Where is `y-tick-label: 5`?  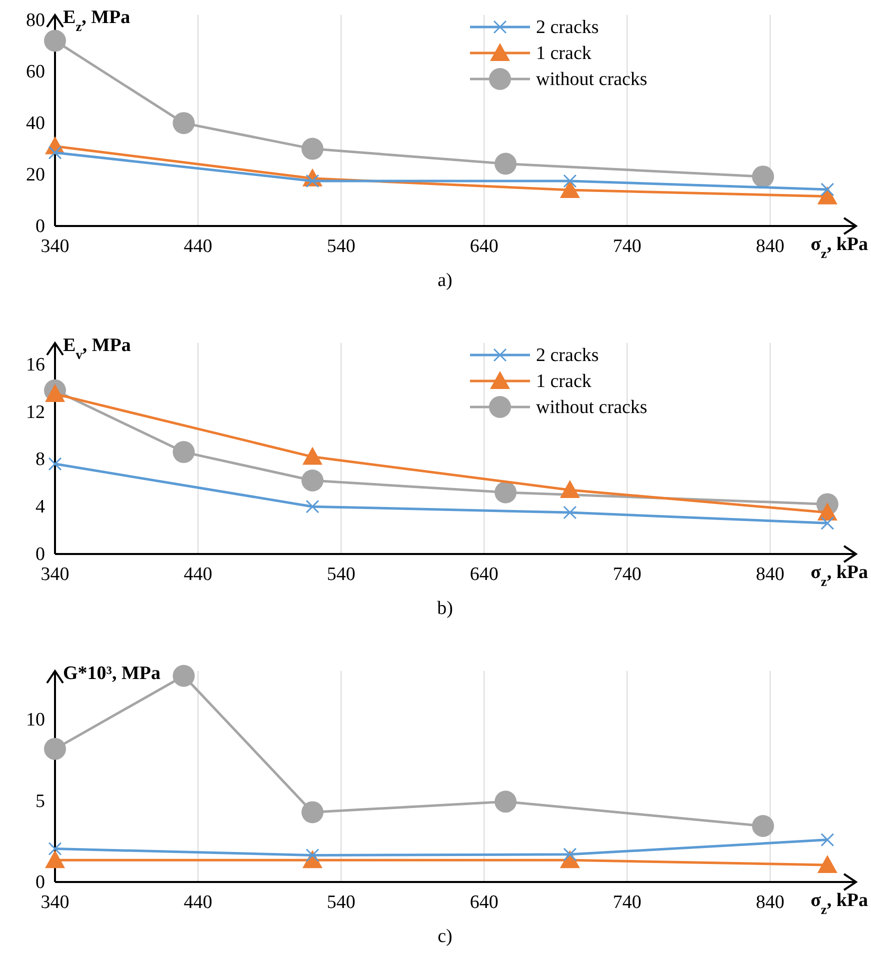 y-tick-label: 5 is located at coordinates (40, 801).